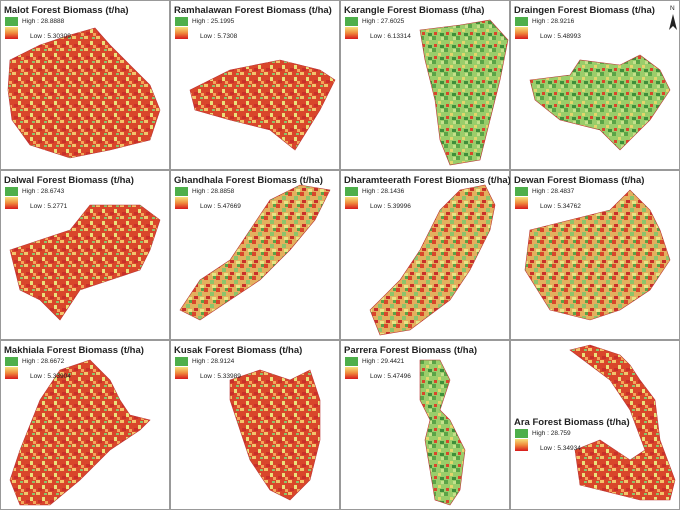 The image size is (680, 510). I want to click on legend-high-label: High : 28.8858, so click(213, 191).